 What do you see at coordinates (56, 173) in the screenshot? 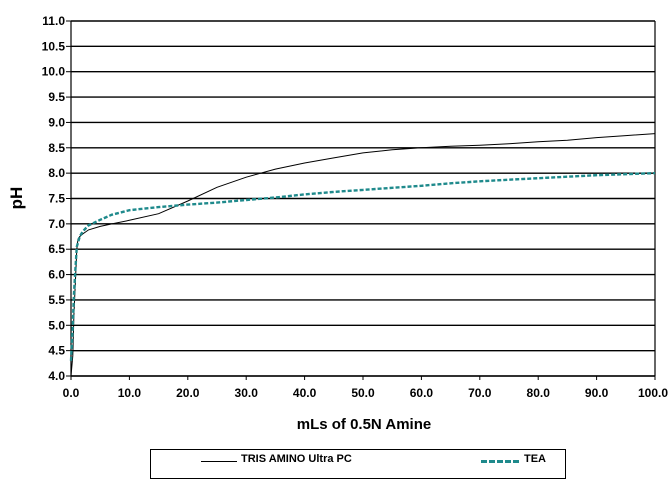
I see `y-tick-label-8: 8.0` at bounding box center [56, 173].